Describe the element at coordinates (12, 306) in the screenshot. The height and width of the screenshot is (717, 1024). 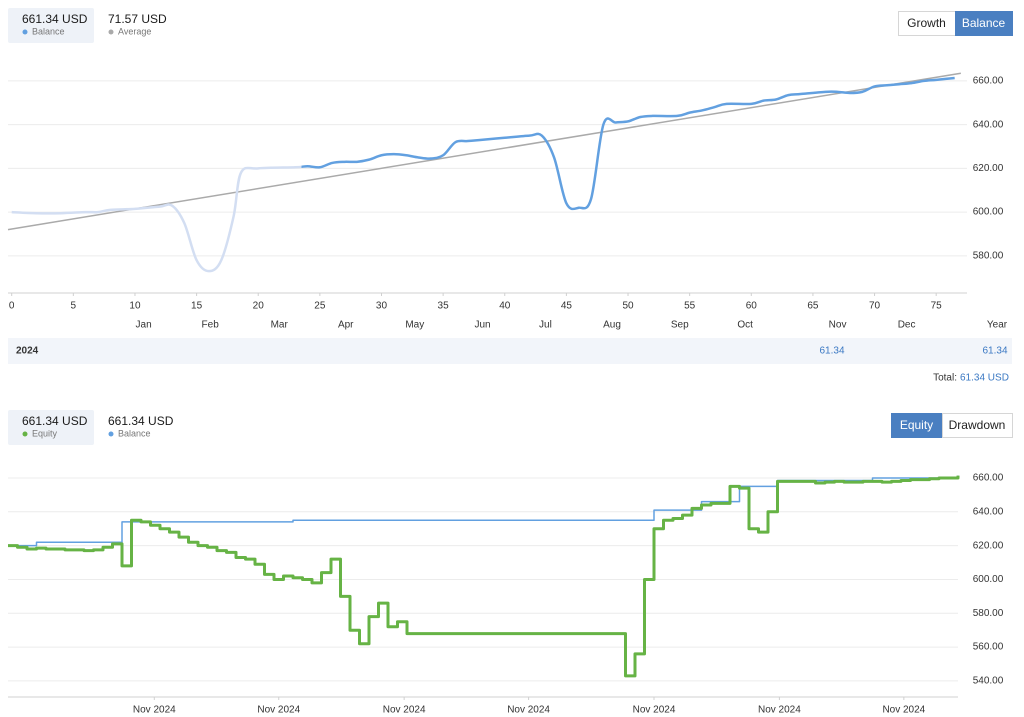
I see `x-tick-label: 0` at that location.